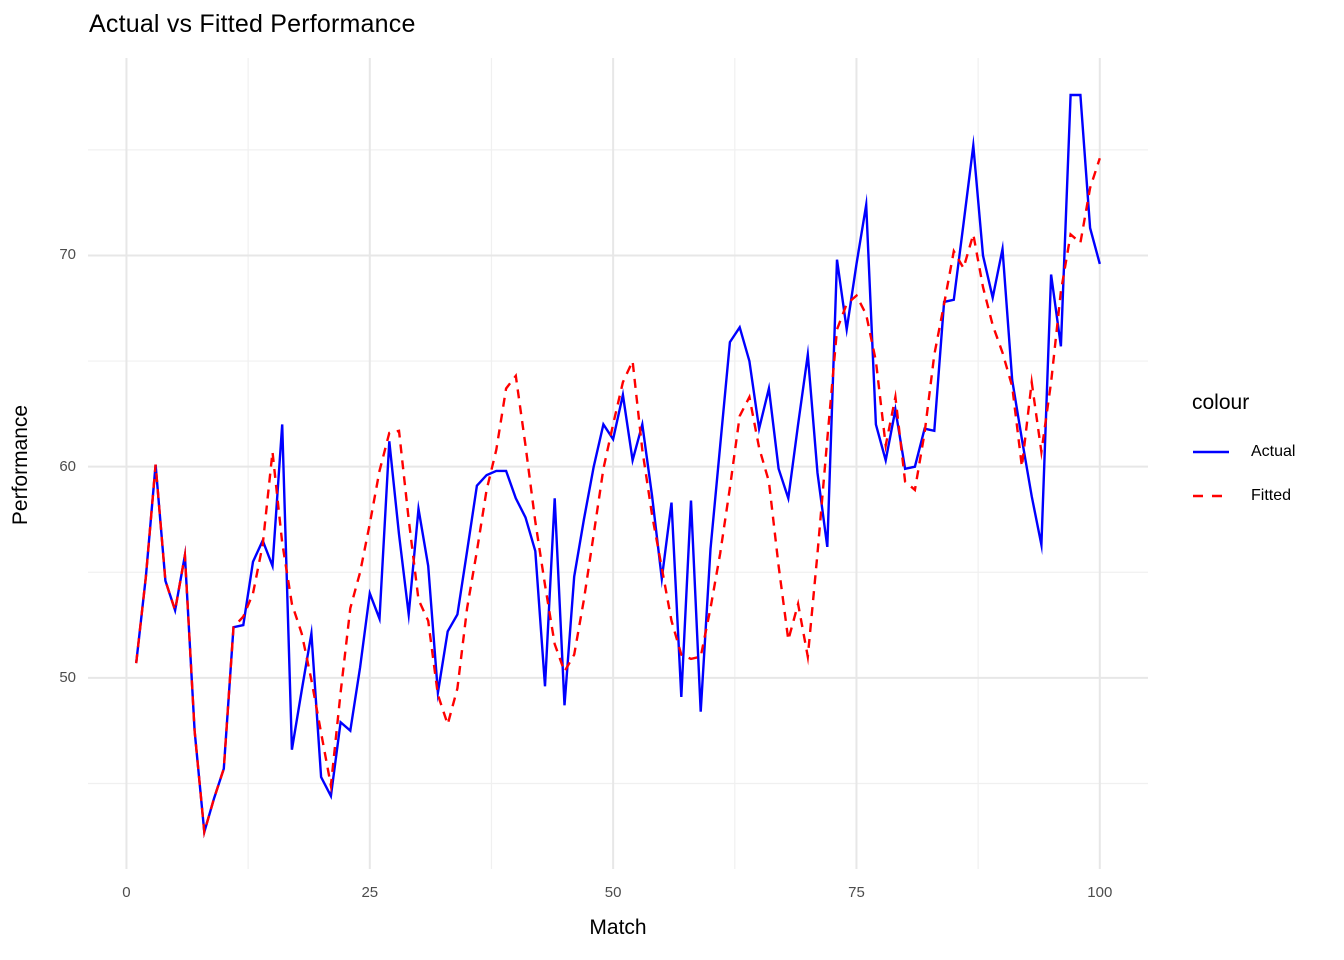  What do you see at coordinates (67, 466) in the screenshot?
I see `y-tick-label: 60` at bounding box center [67, 466].